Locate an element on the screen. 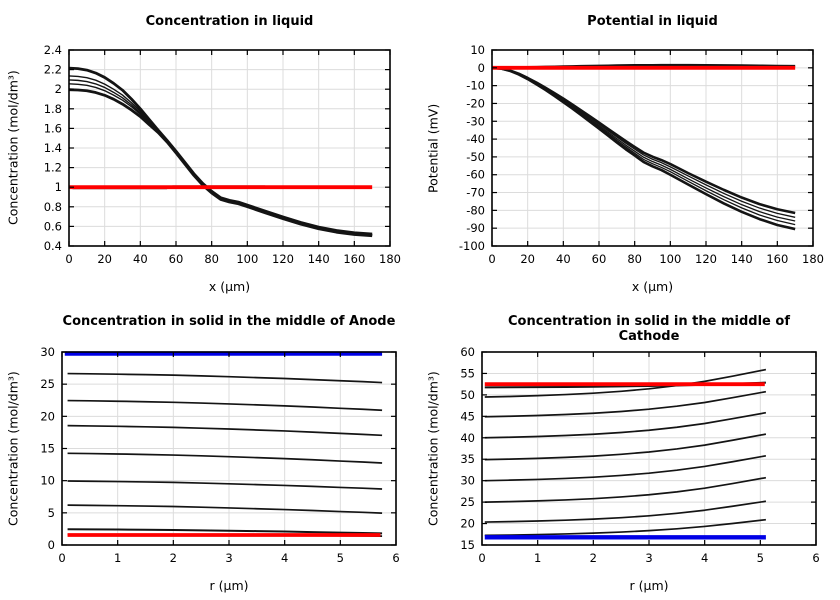 The width and height of the screenshot is (840, 600). y-tick-label: 2.4 is located at coordinates (53, 50).